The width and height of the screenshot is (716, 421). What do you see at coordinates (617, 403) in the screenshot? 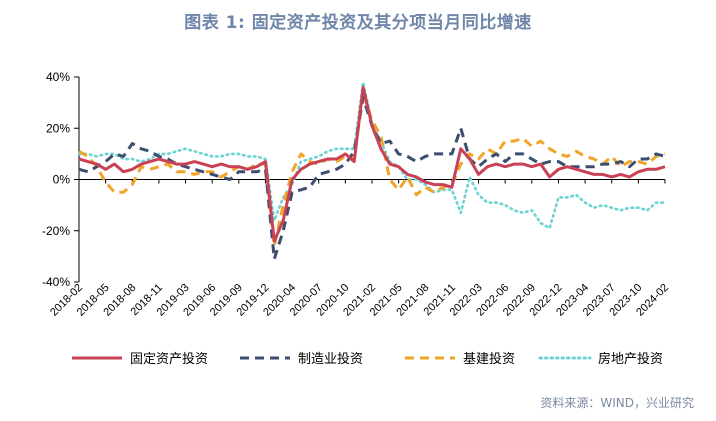
I see `source-note: 资料来源：WIND，兴业研究` at bounding box center [617, 403].